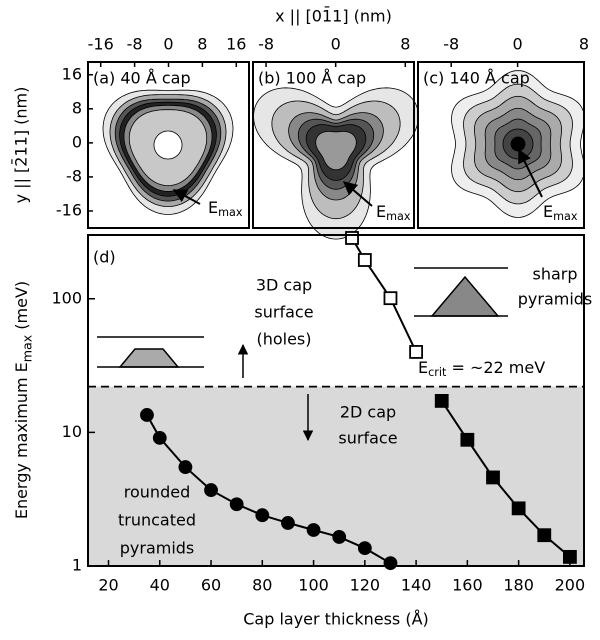 The image size is (600, 640). What do you see at coordinates (101, 44) in the screenshot?
I see `x-tick-label: -16` at bounding box center [101, 44].